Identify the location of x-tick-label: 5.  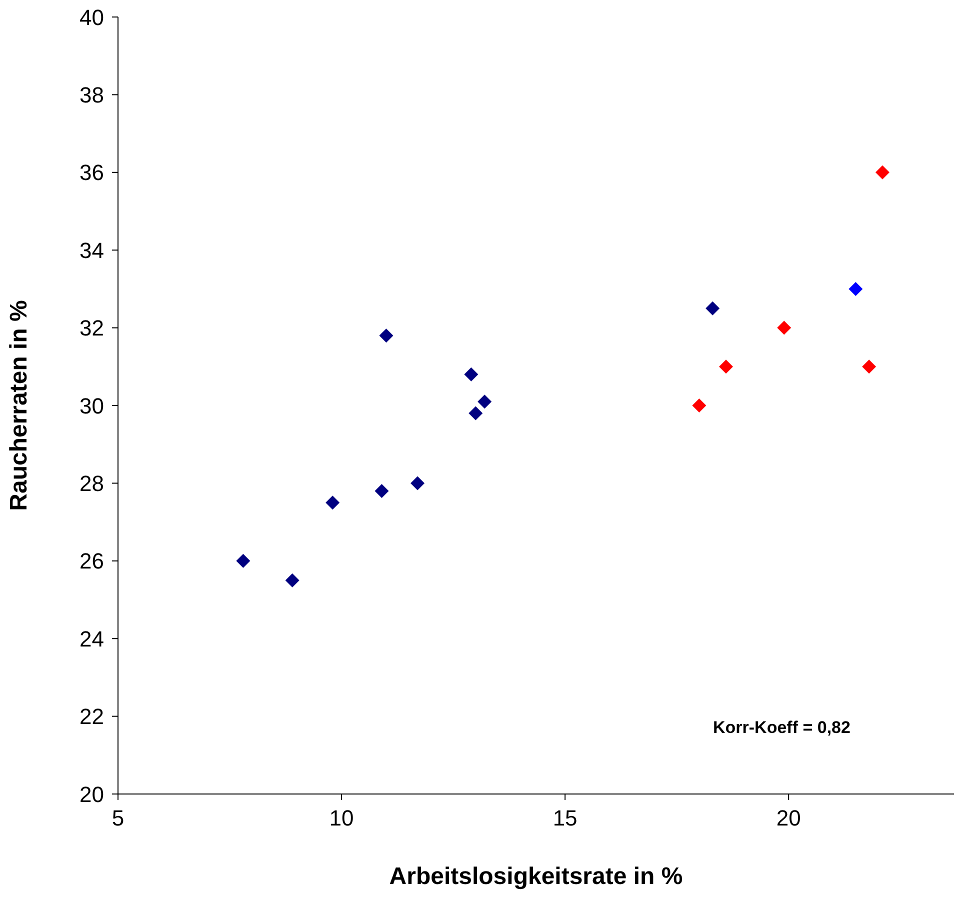
(118, 818).